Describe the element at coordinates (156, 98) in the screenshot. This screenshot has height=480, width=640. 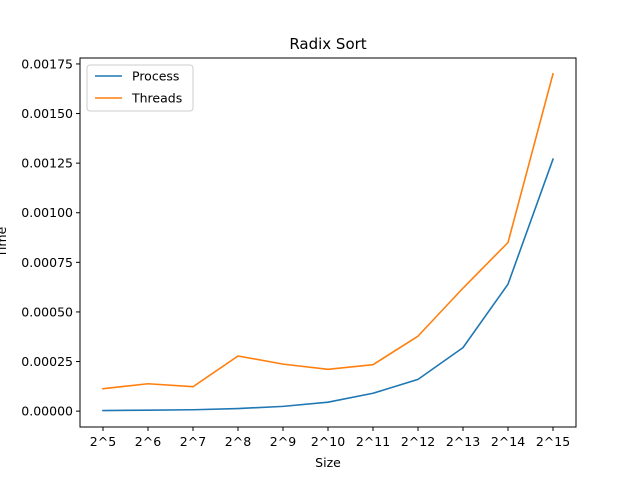
I see `legend-label-threads: Threads` at that location.